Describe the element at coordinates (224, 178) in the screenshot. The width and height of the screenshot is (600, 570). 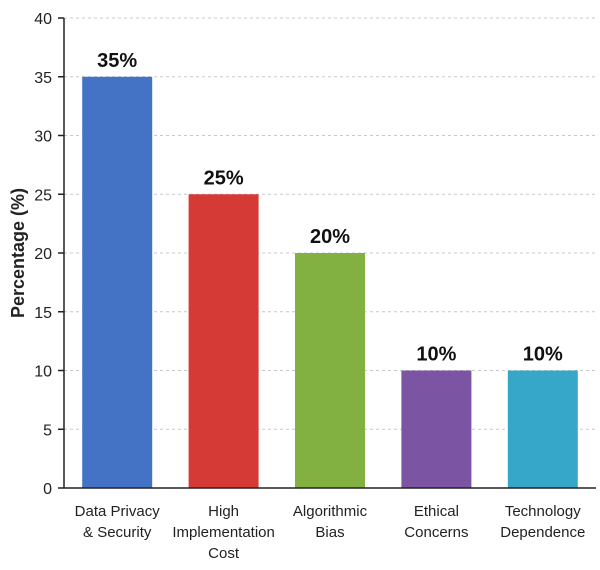
I see `data-label: 25%` at that location.